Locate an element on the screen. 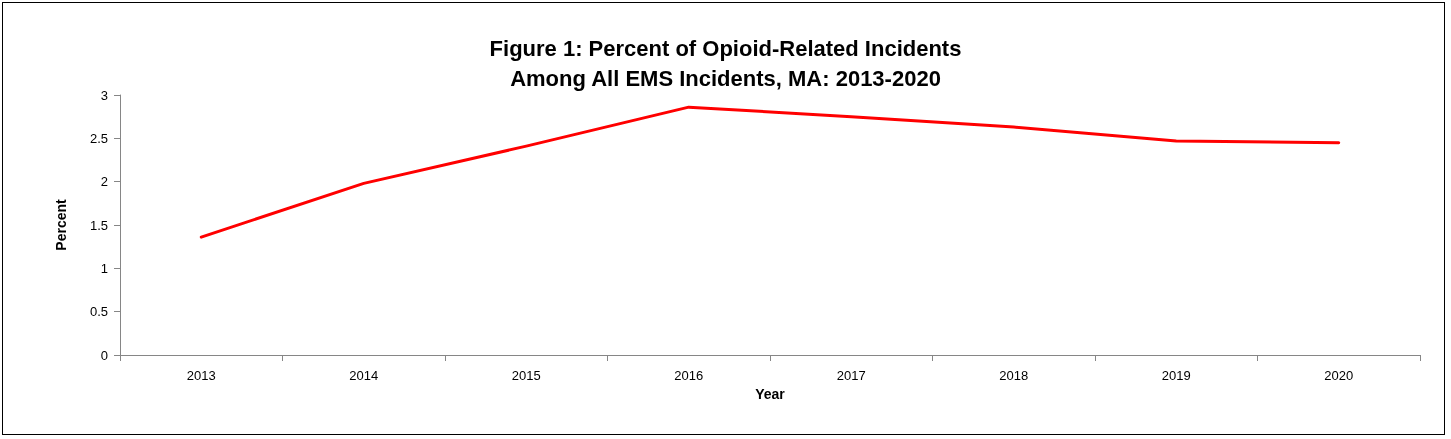 This screenshot has width=1451, height=439. x-tick-label: 2016 is located at coordinates (689, 375).